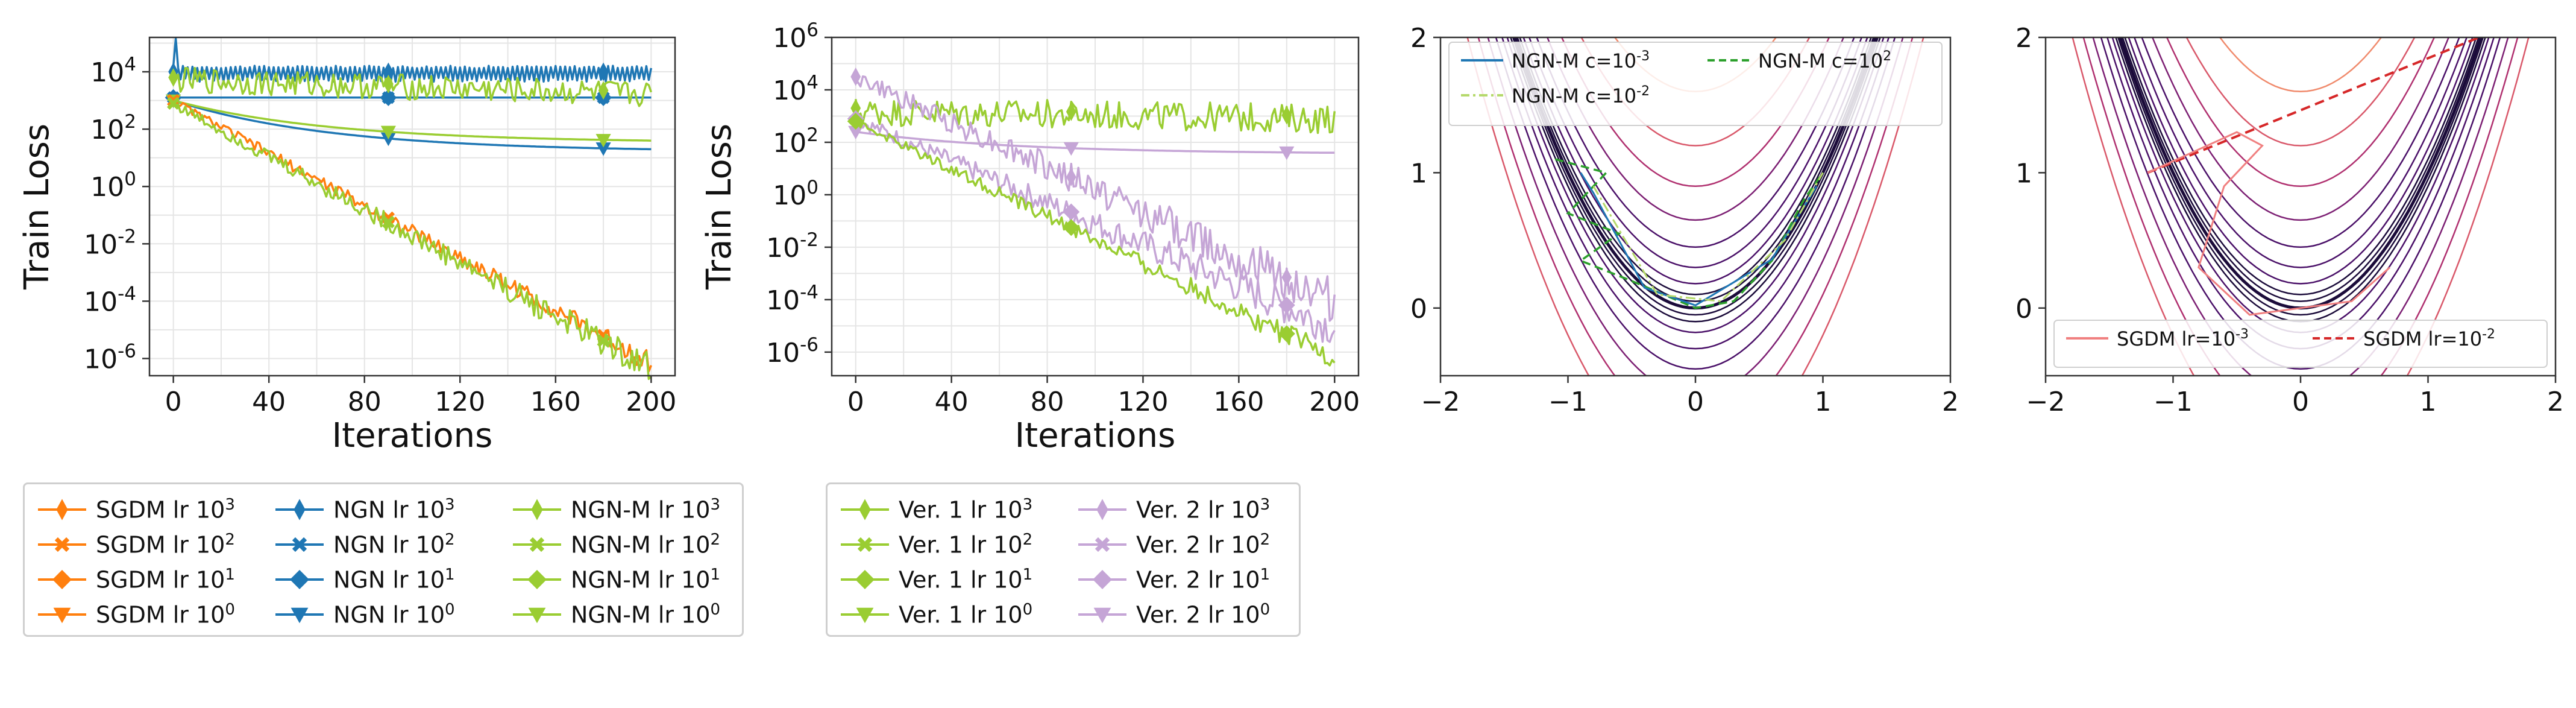 The width and height of the screenshot is (2576, 708). Describe the element at coordinates (1203, 510) in the screenshot. I see `legend-label: Ver. 2 lr 103` at that location.